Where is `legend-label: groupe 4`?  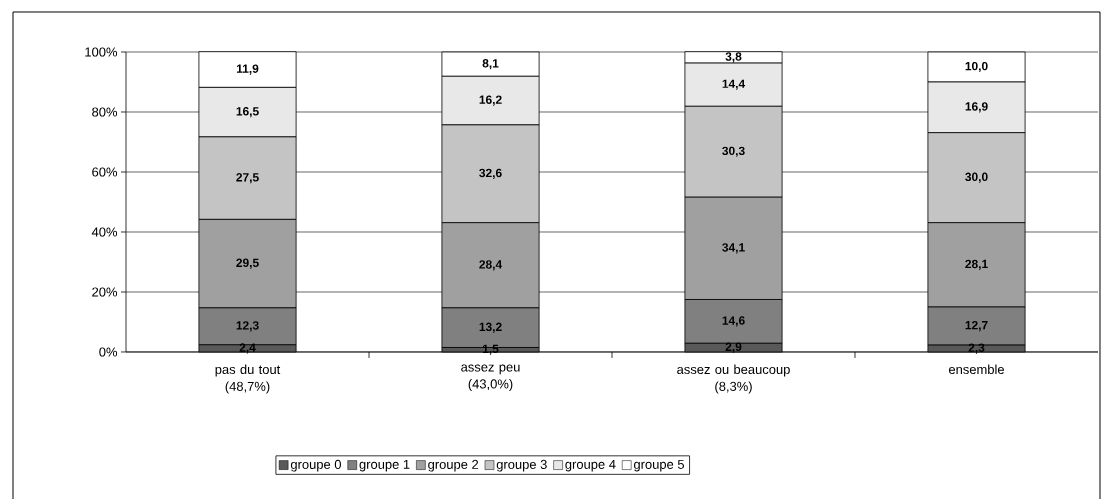
legend-label: groupe 4 is located at coordinates (590, 465).